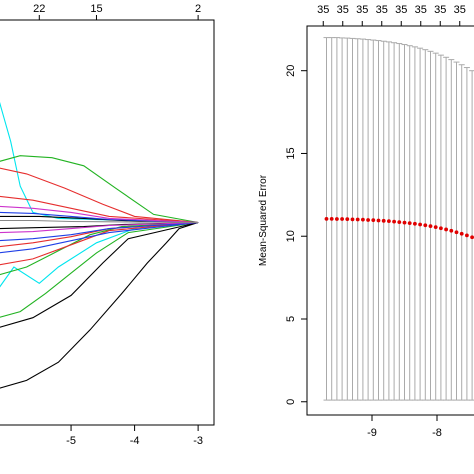  What do you see at coordinates (291, 319) in the screenshot?
I see `y-tick-label: 5` at bounding box center [291, 319].